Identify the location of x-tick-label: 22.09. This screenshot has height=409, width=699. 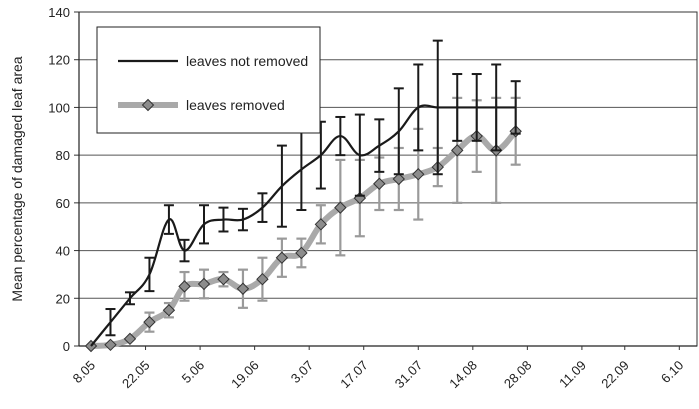
(615, 375).